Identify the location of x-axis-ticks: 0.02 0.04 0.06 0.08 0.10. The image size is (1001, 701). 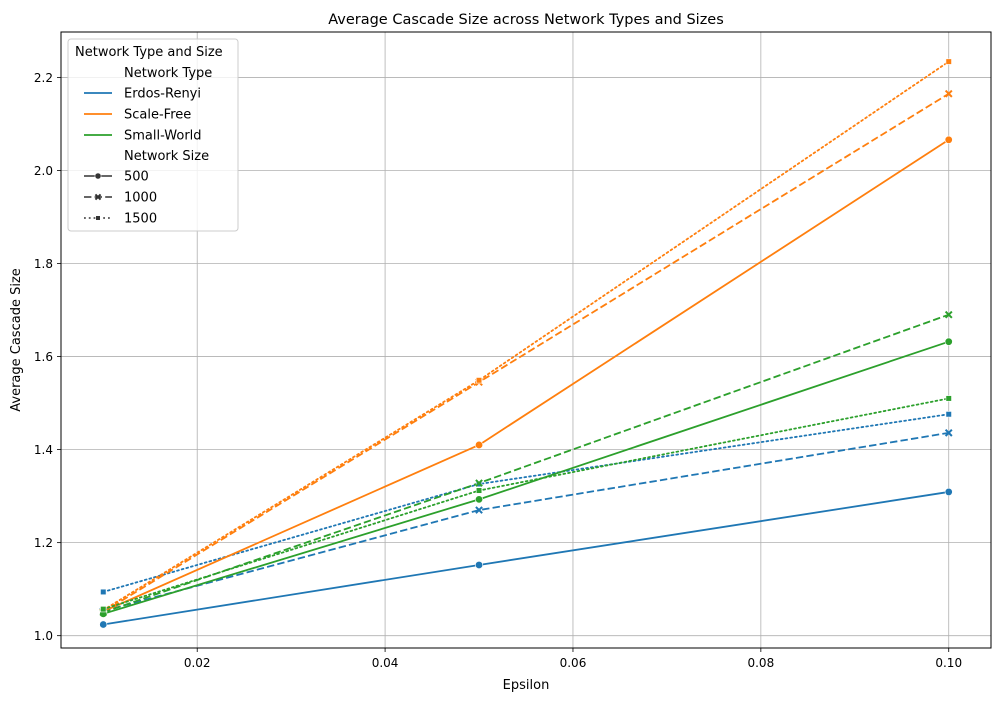
(573, 659).